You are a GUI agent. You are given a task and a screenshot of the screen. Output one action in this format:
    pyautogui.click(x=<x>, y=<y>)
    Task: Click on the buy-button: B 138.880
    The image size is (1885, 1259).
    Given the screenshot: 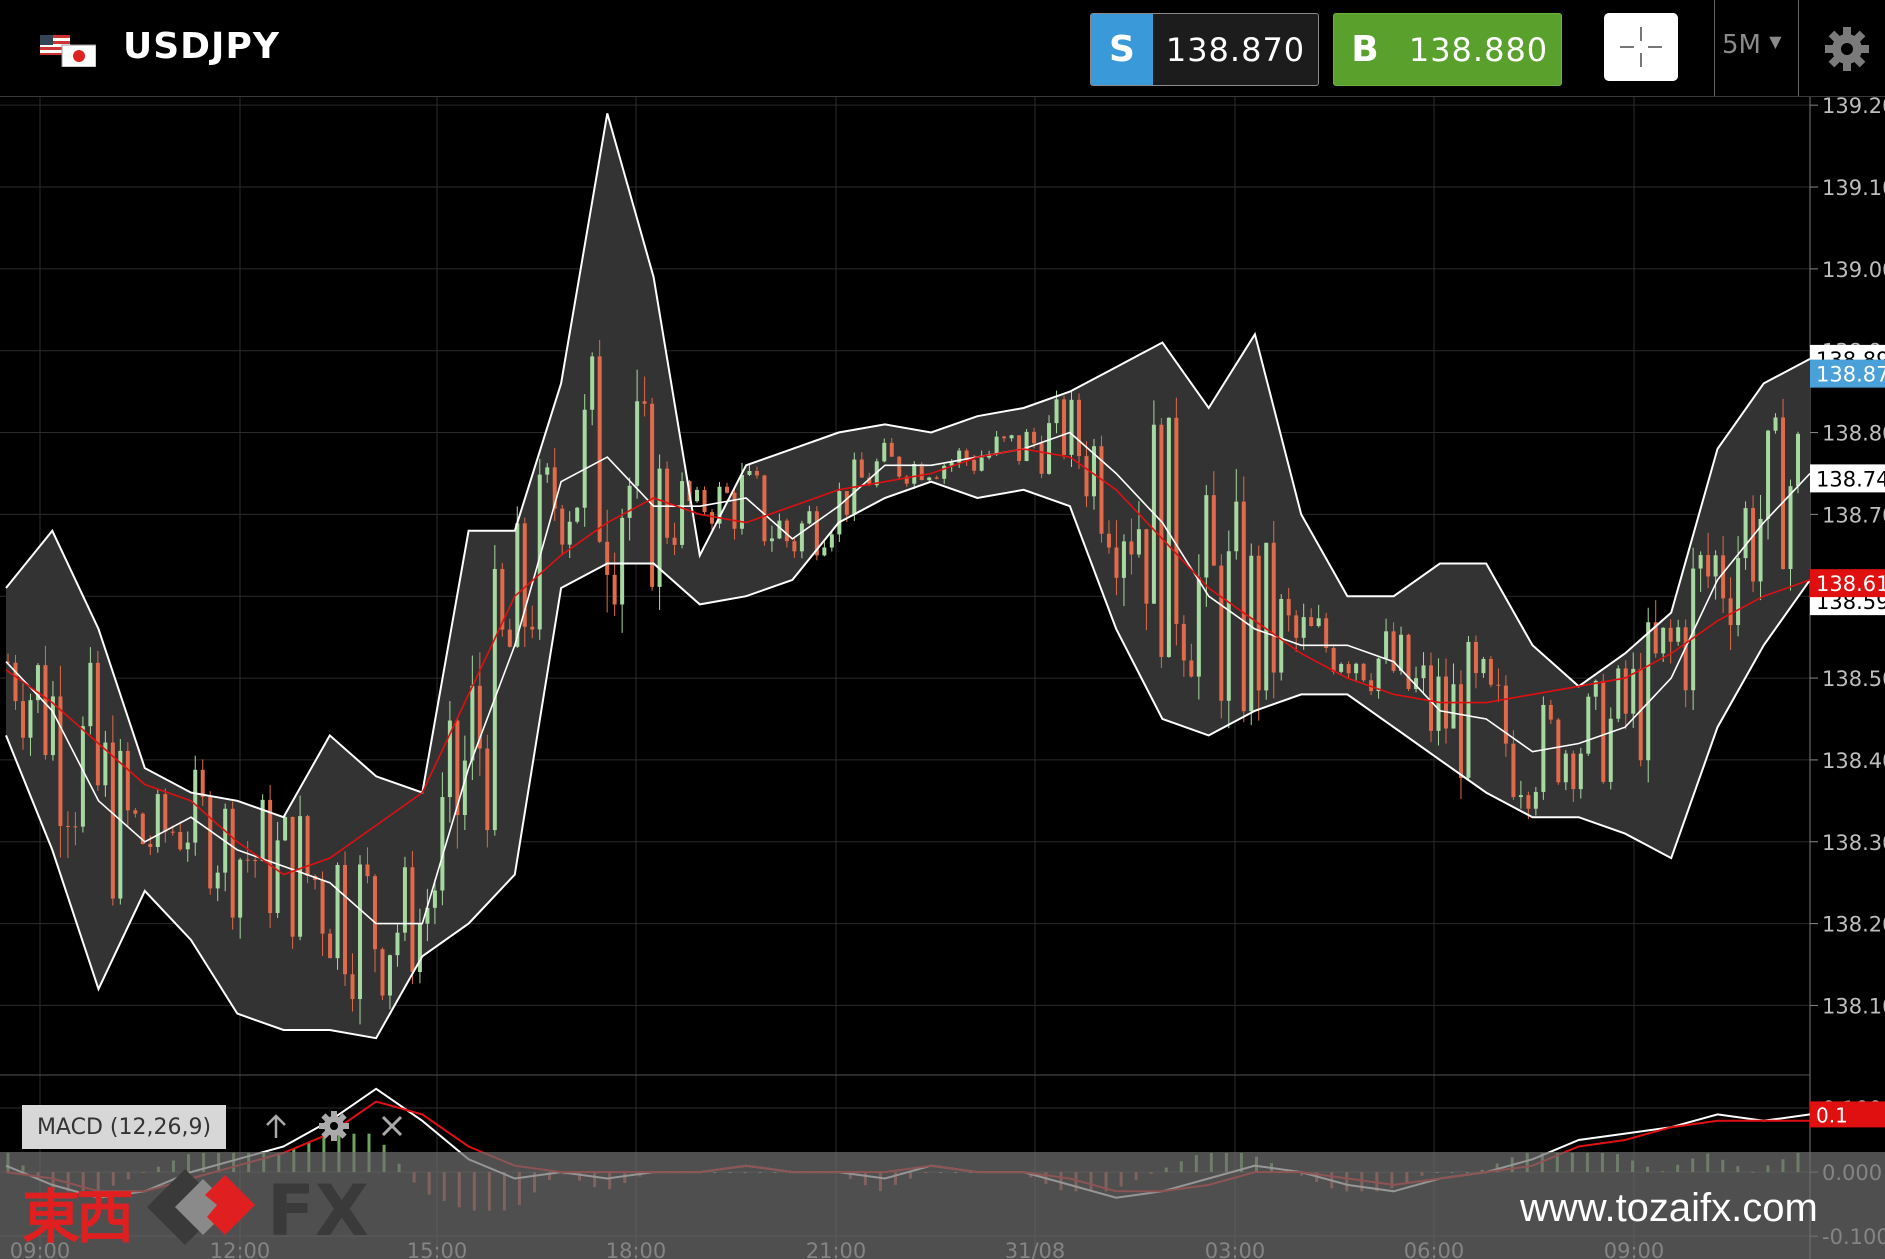 What is the action you would take?
    pyautogui.click(x=1447, y=49)
    